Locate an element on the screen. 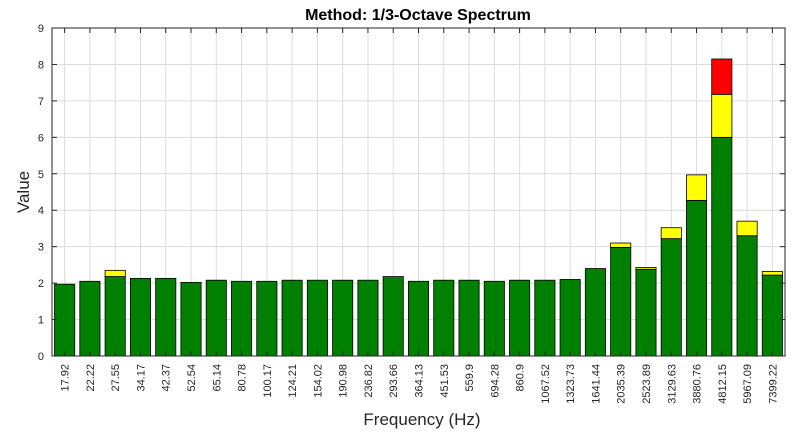  x-tick-label: 22.22 is located at coordinates (91, 378).